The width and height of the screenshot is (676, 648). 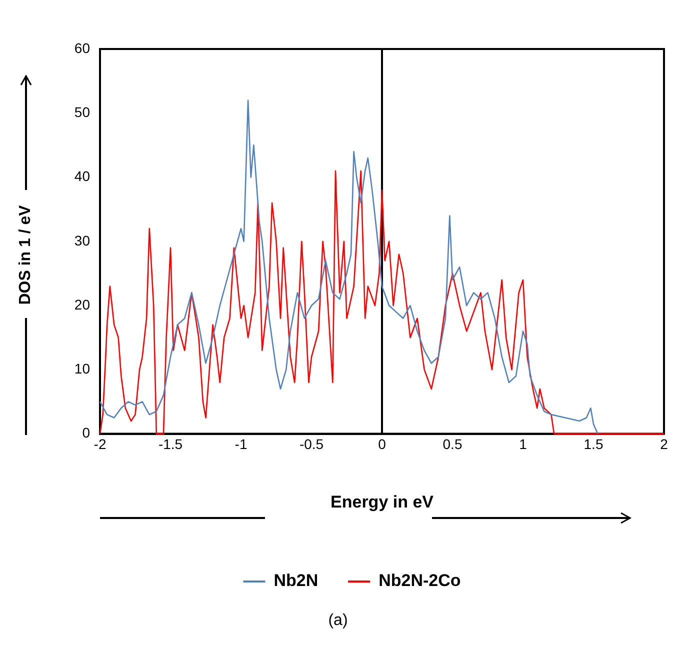 What do you see at coordinates (100, 444) in the screenshot?
I see `x-tick-label: -2` at bounding box center [100, 444].